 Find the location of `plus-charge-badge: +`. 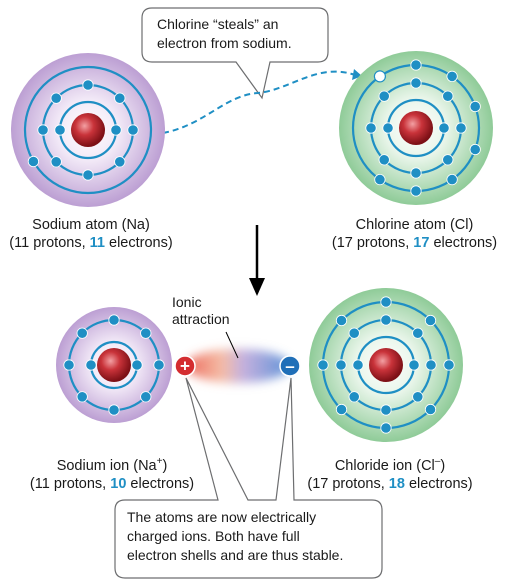

plus-charge-badge: + is located at coordinates (185, 366).